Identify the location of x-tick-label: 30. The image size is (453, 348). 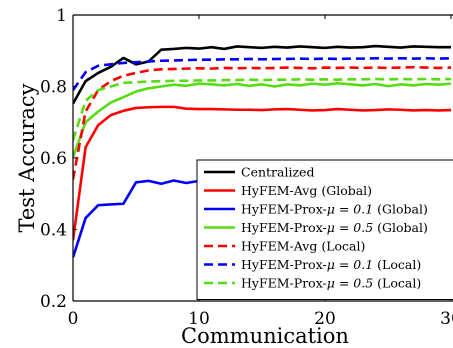
(446, 319).